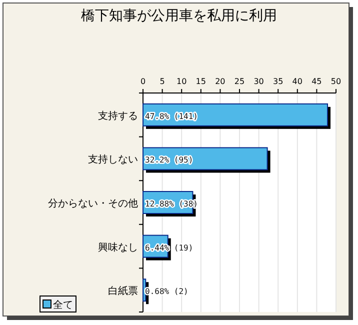 This screenshot has width=358, height=325. I want to click on x-tick-label: 20, so click(220, 81).